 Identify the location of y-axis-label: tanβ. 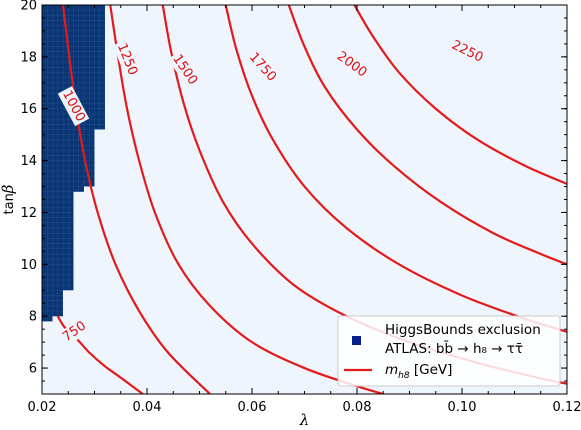
(8, 199).